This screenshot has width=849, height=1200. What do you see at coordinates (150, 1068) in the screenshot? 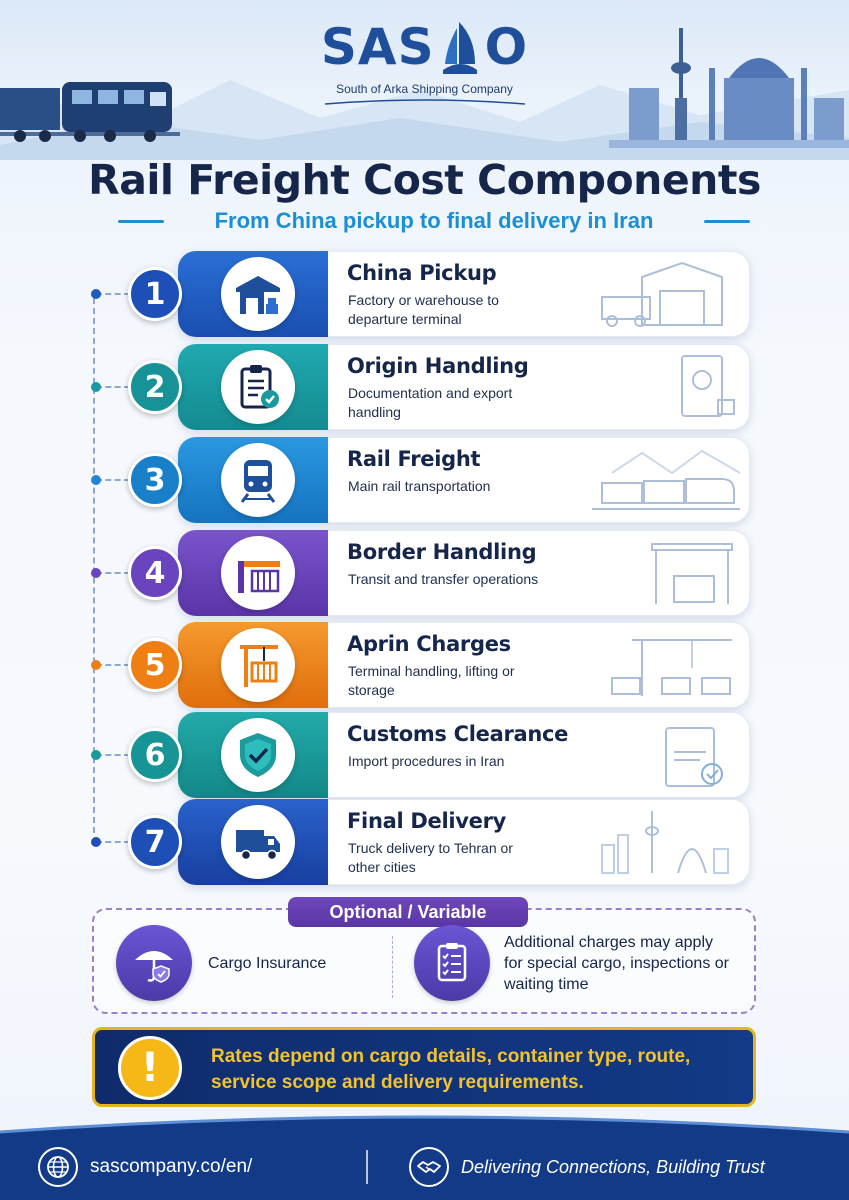
I see `exclamation-icon: !` at bounding box center [150, 1068].